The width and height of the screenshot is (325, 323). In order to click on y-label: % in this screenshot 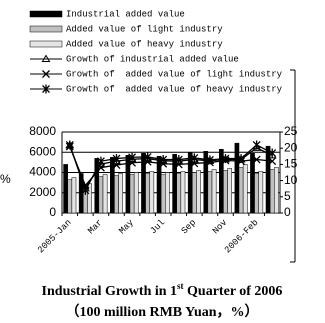, I will do `click(5, 179)`.